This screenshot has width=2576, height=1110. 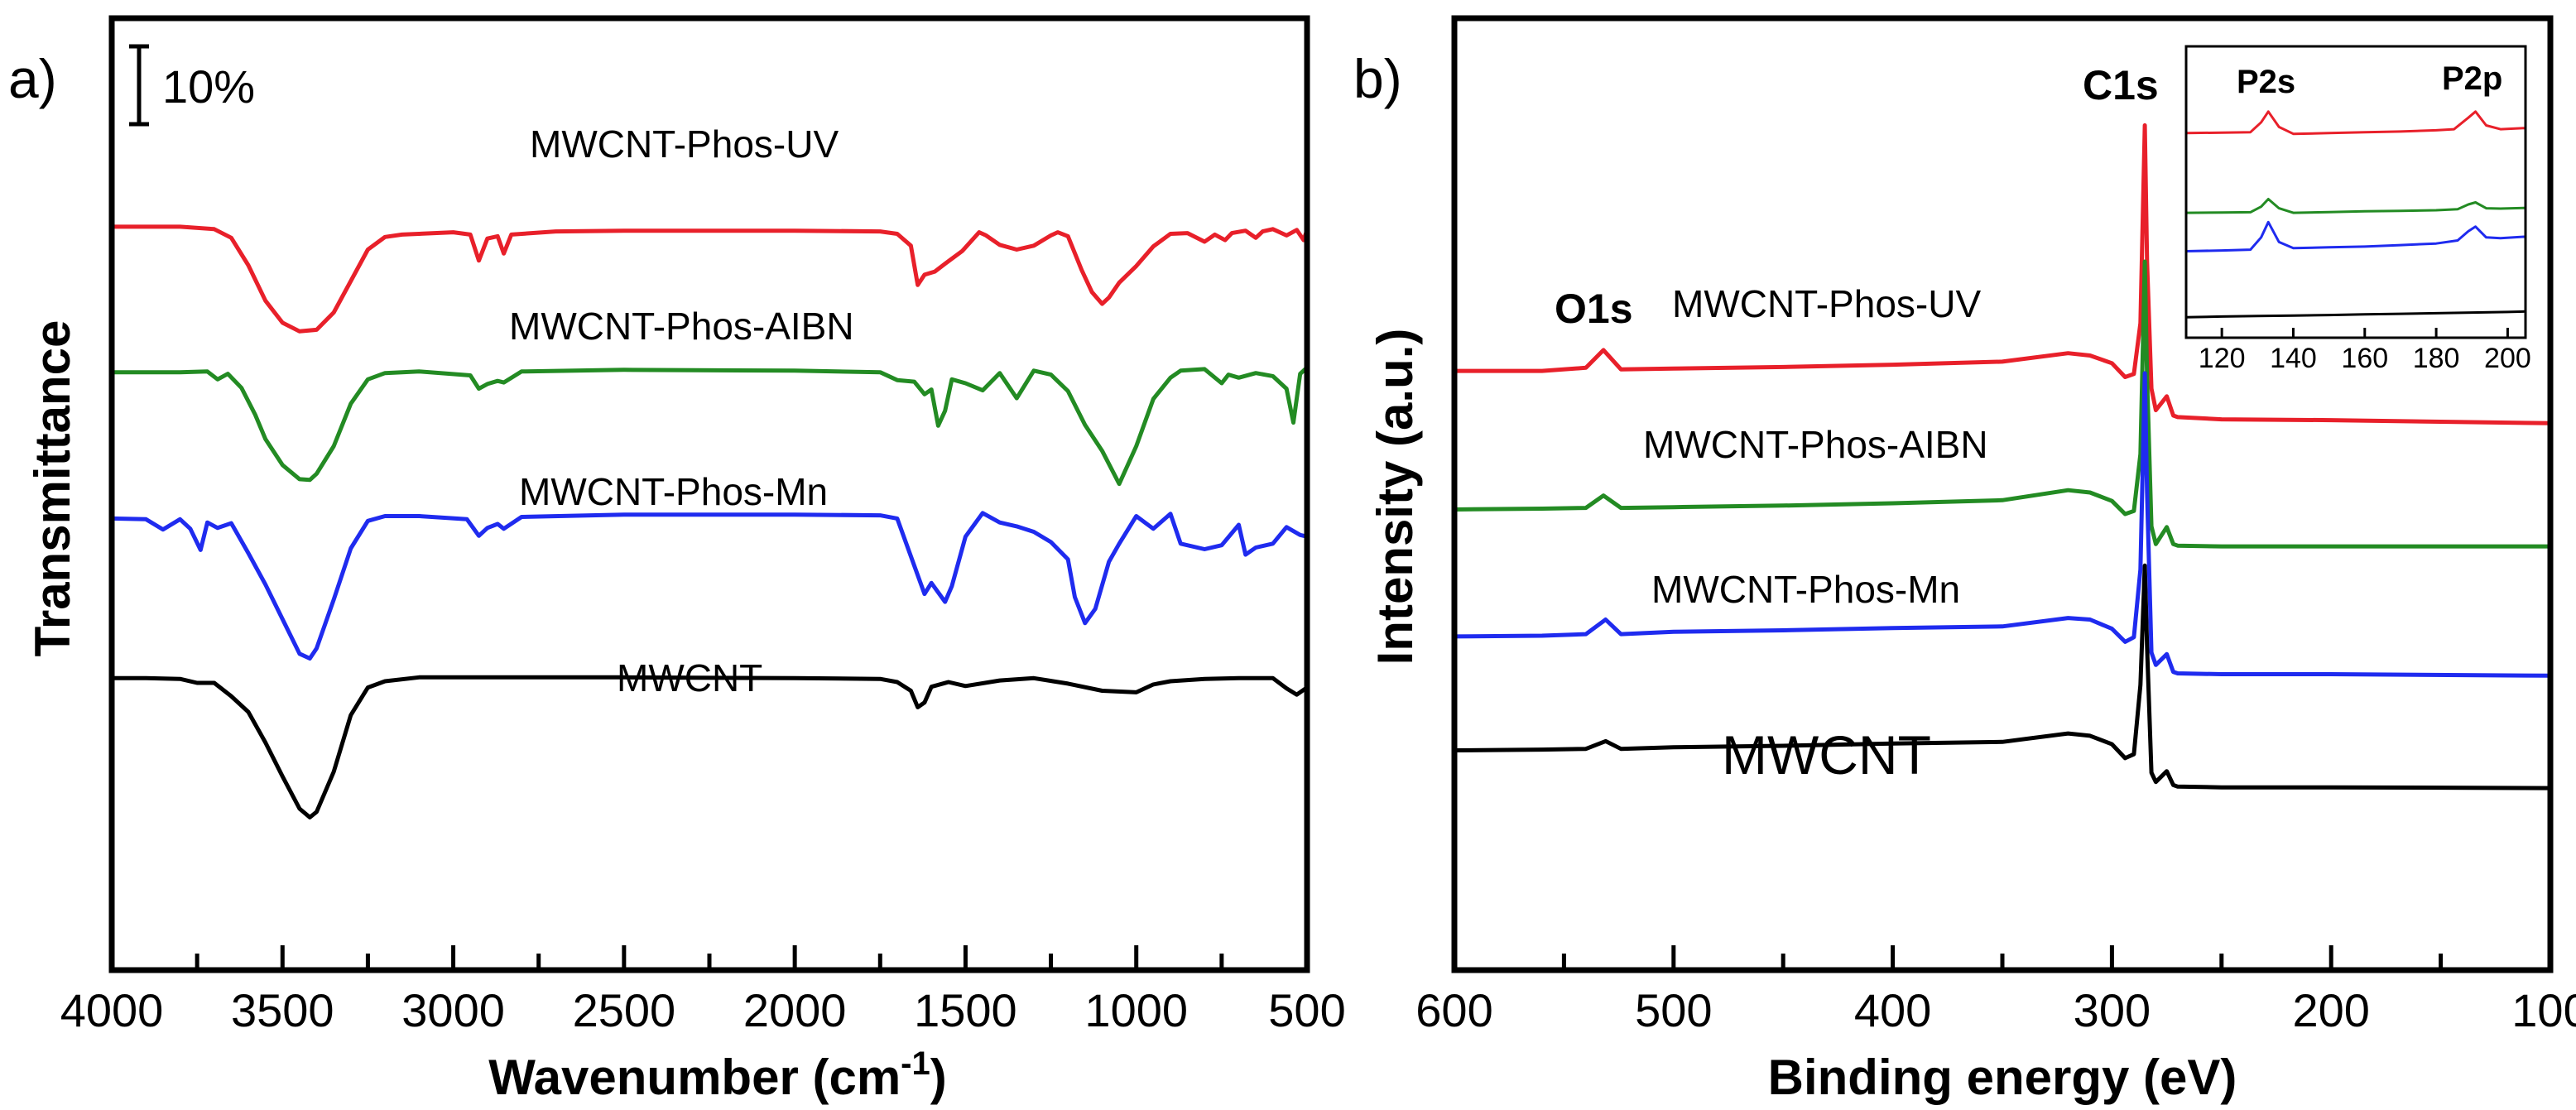 I want to click on xps-x-tick-label: 500, so click(x=1673, y=1010).